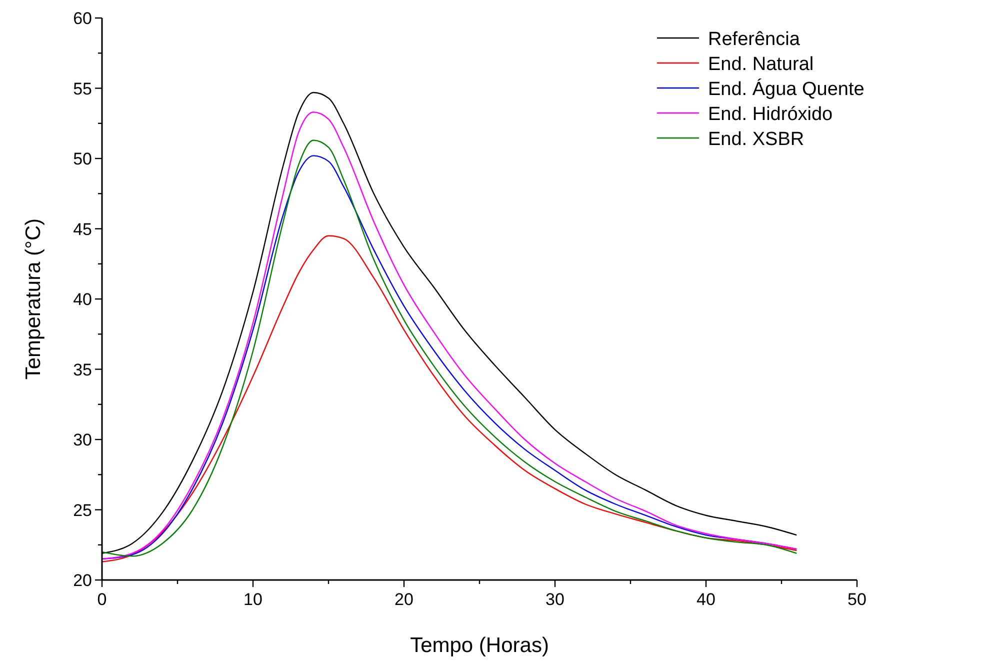  Describe the element at coordinates (82, 440) in the screenshot. I see `y-tick-label: 30` at that location.